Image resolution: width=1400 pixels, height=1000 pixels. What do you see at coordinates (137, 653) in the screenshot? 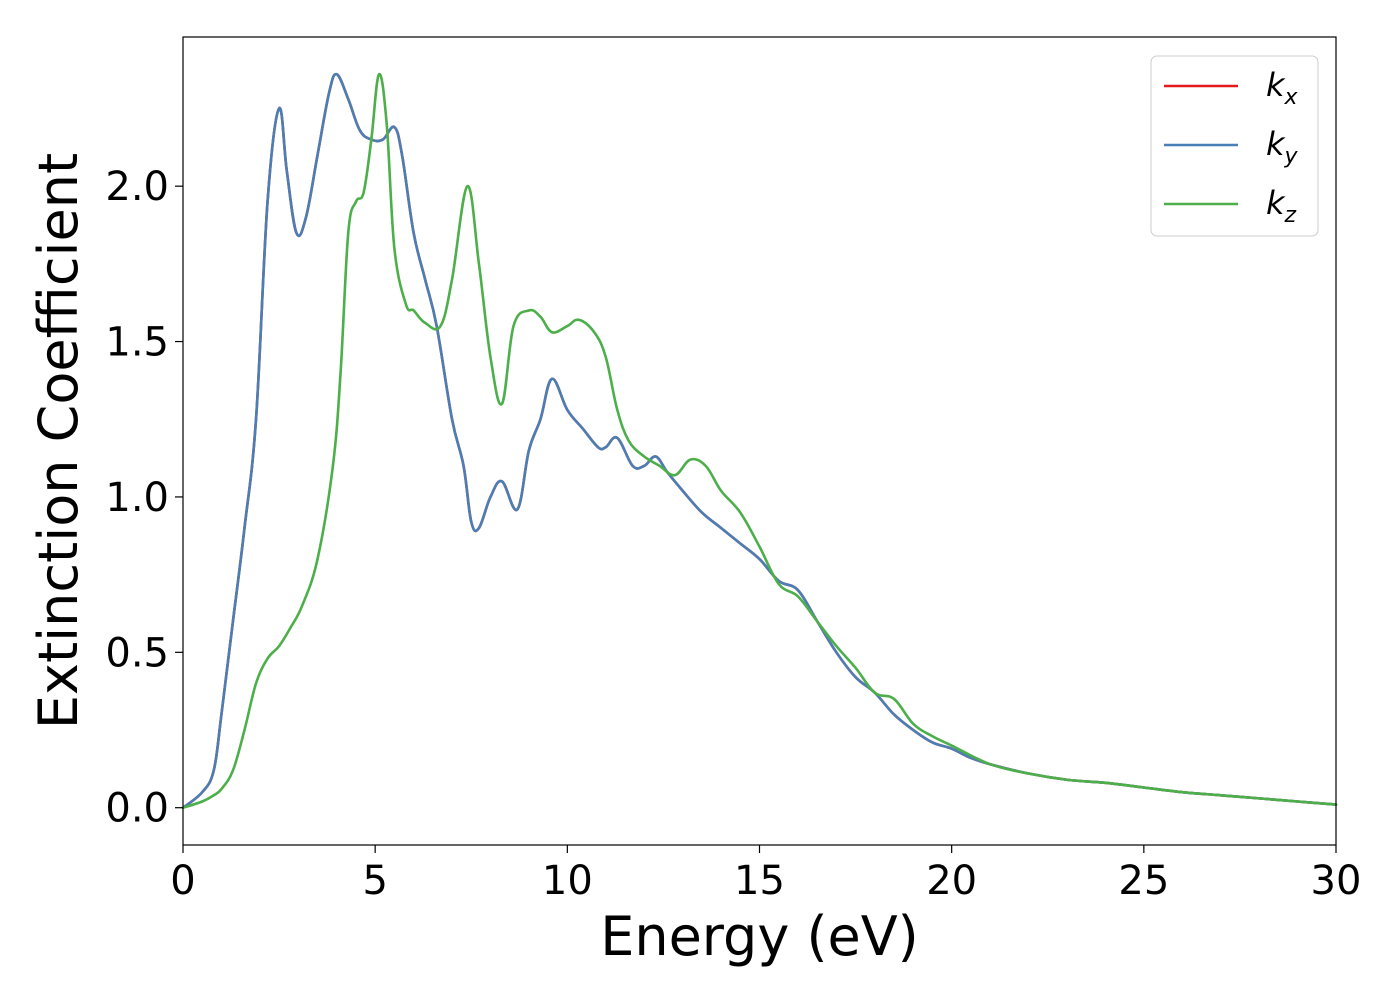
I see `y-tick-label: 0.5` at bounding box center [137, 653].